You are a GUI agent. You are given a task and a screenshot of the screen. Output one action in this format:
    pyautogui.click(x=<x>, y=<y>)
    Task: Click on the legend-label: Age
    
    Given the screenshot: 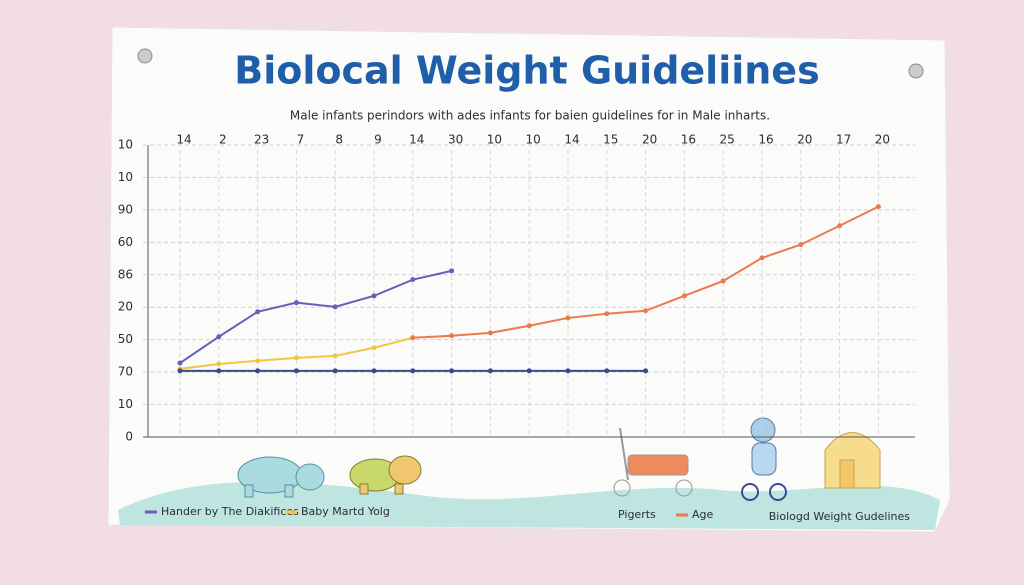 What is the action you would take?
    pyautogui.click(x=703, y=514)
    